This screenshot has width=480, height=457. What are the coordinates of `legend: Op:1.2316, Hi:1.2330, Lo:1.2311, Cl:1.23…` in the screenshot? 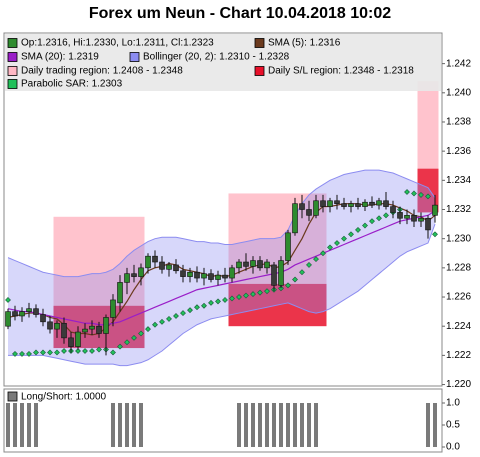 It's located at (223, 62).